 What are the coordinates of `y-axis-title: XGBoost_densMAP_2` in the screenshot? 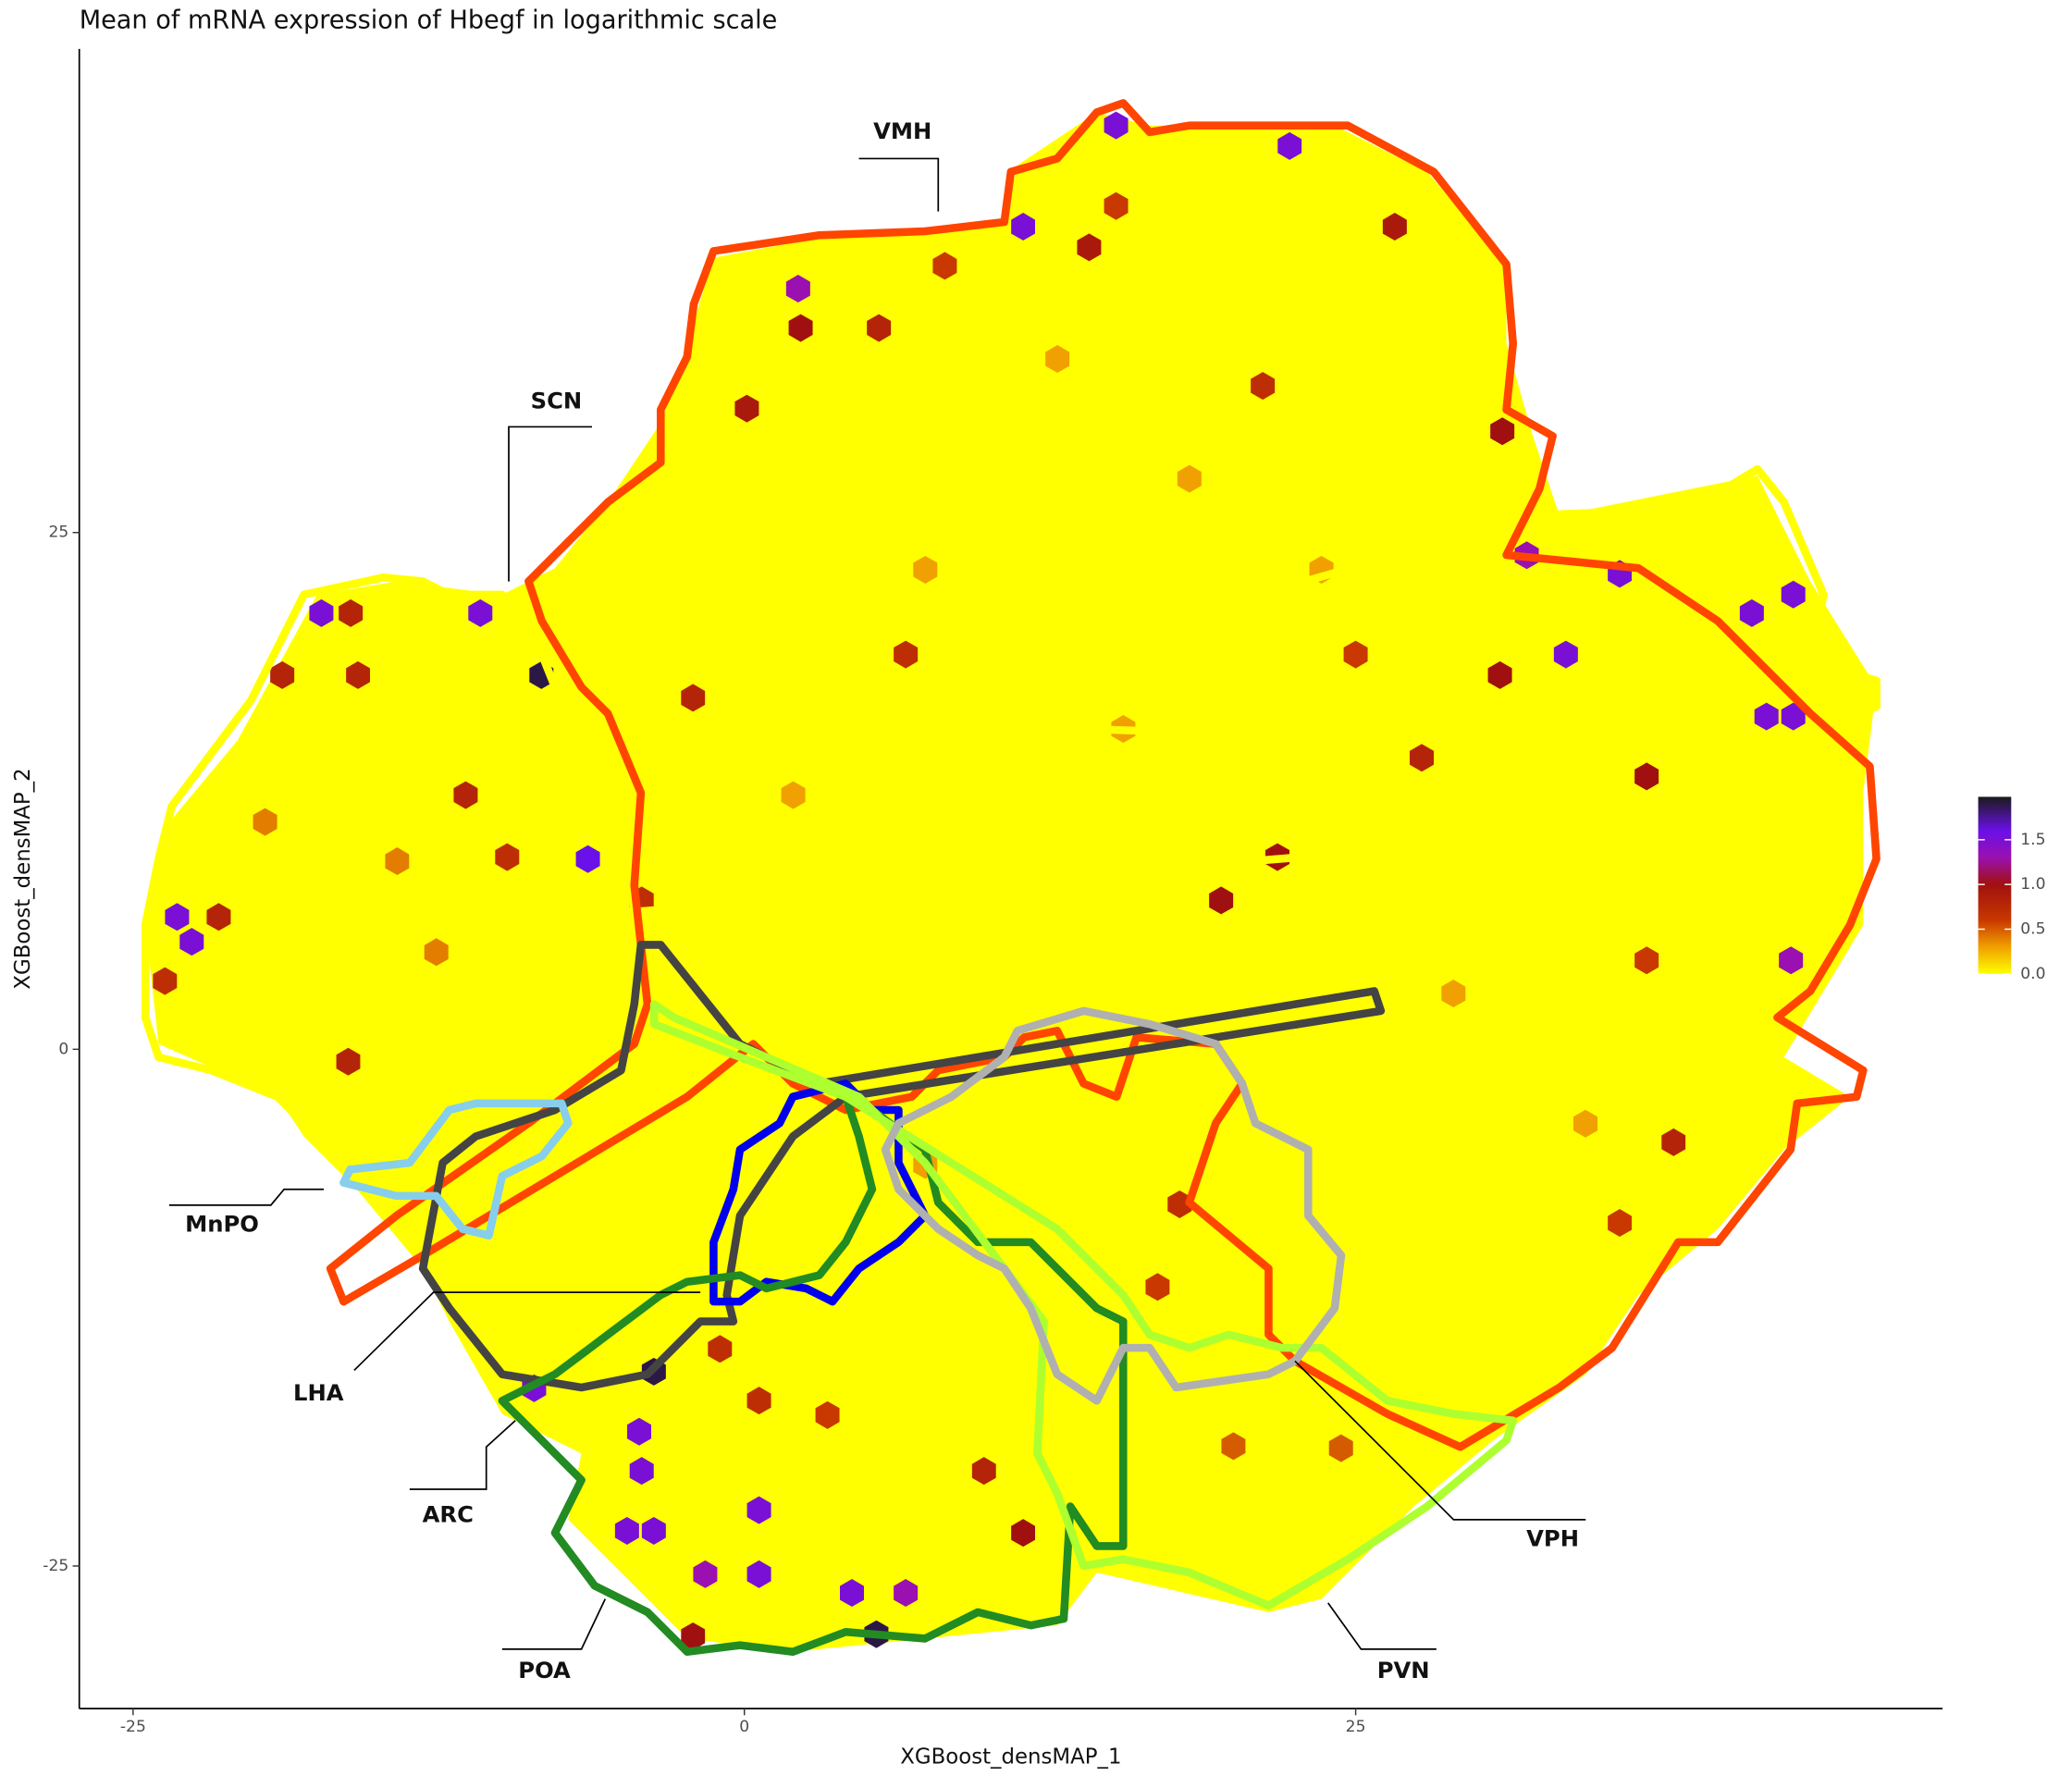 It's located at (23, 879).